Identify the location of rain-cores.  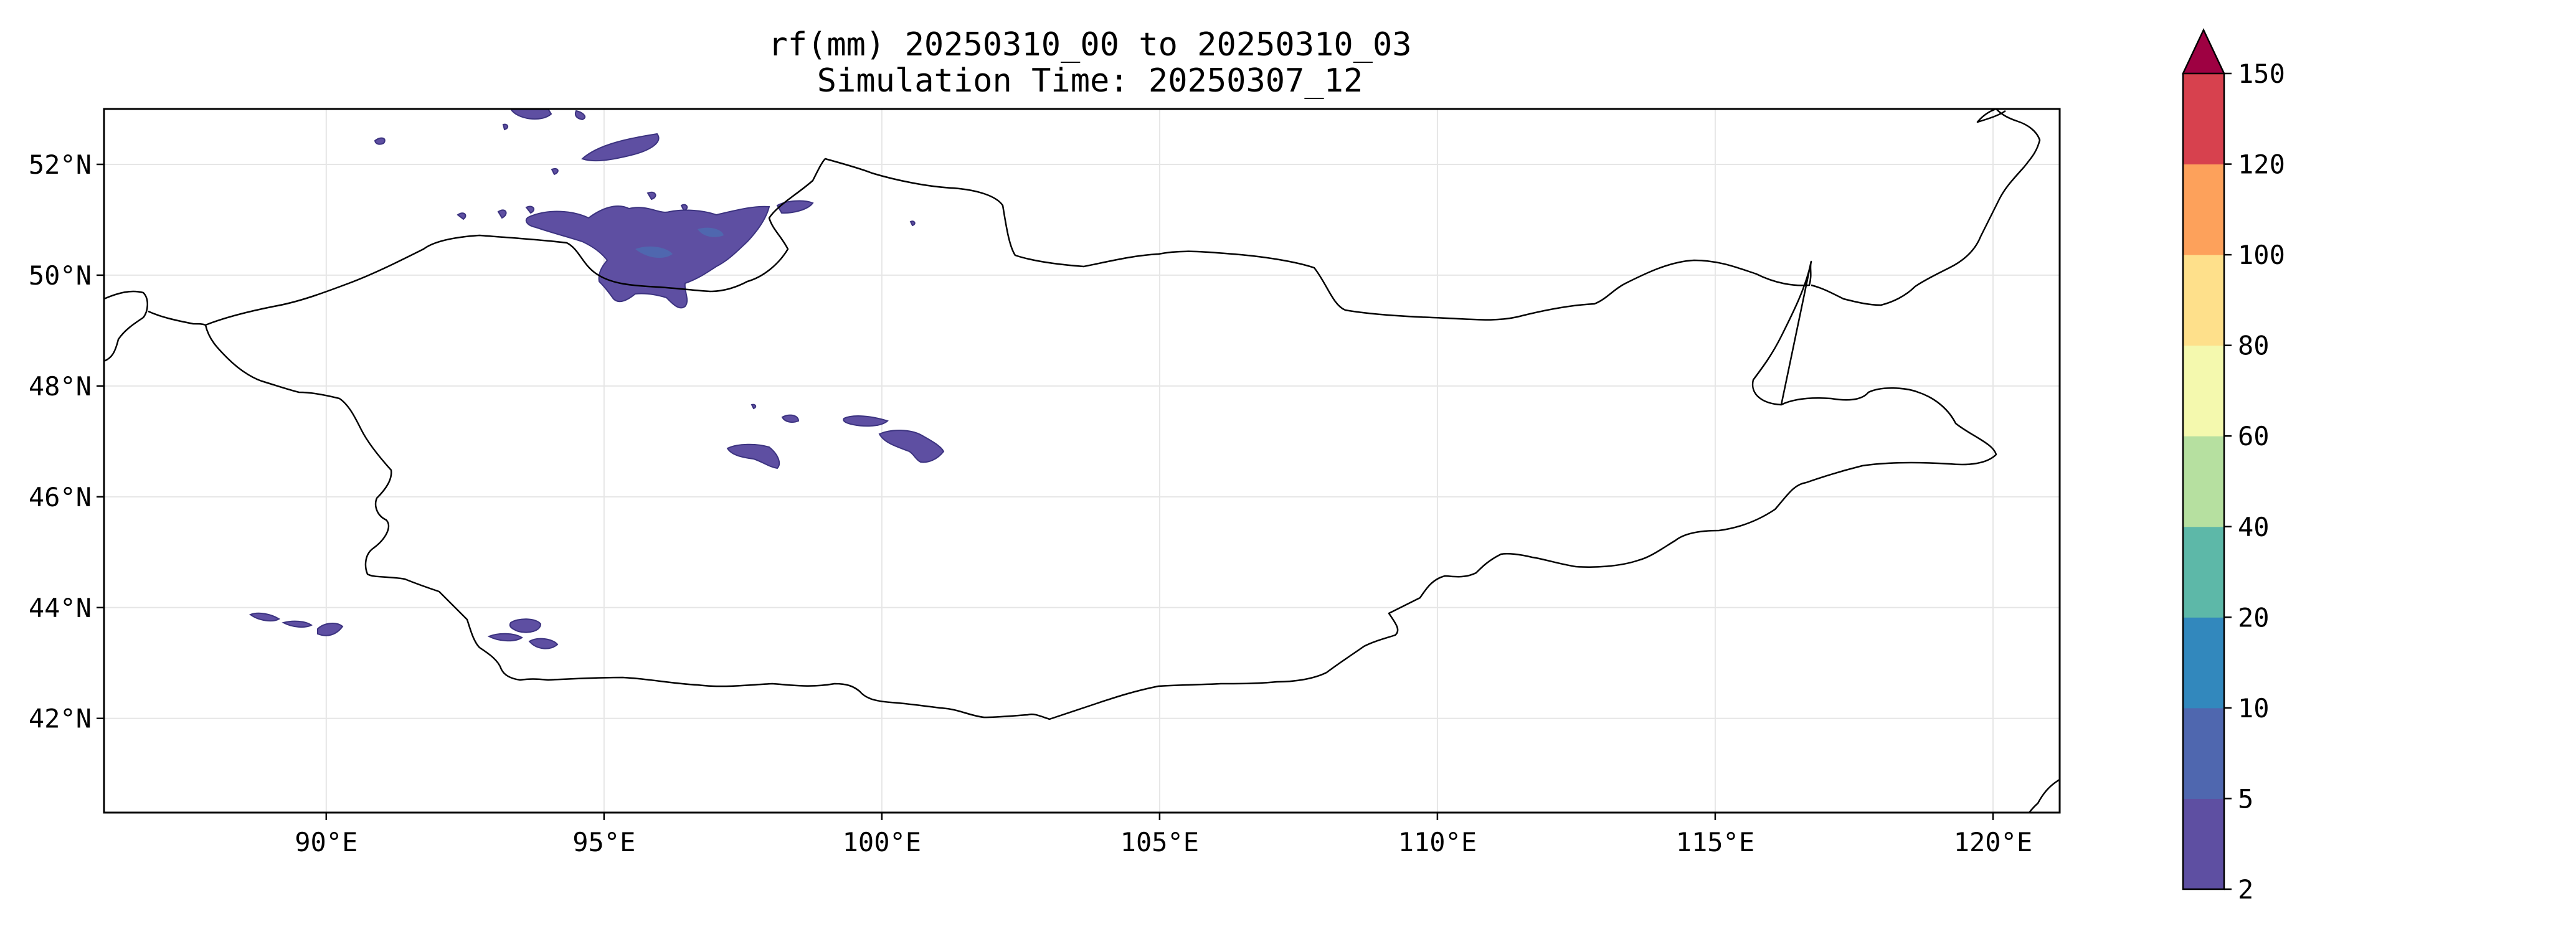
(679, 242).